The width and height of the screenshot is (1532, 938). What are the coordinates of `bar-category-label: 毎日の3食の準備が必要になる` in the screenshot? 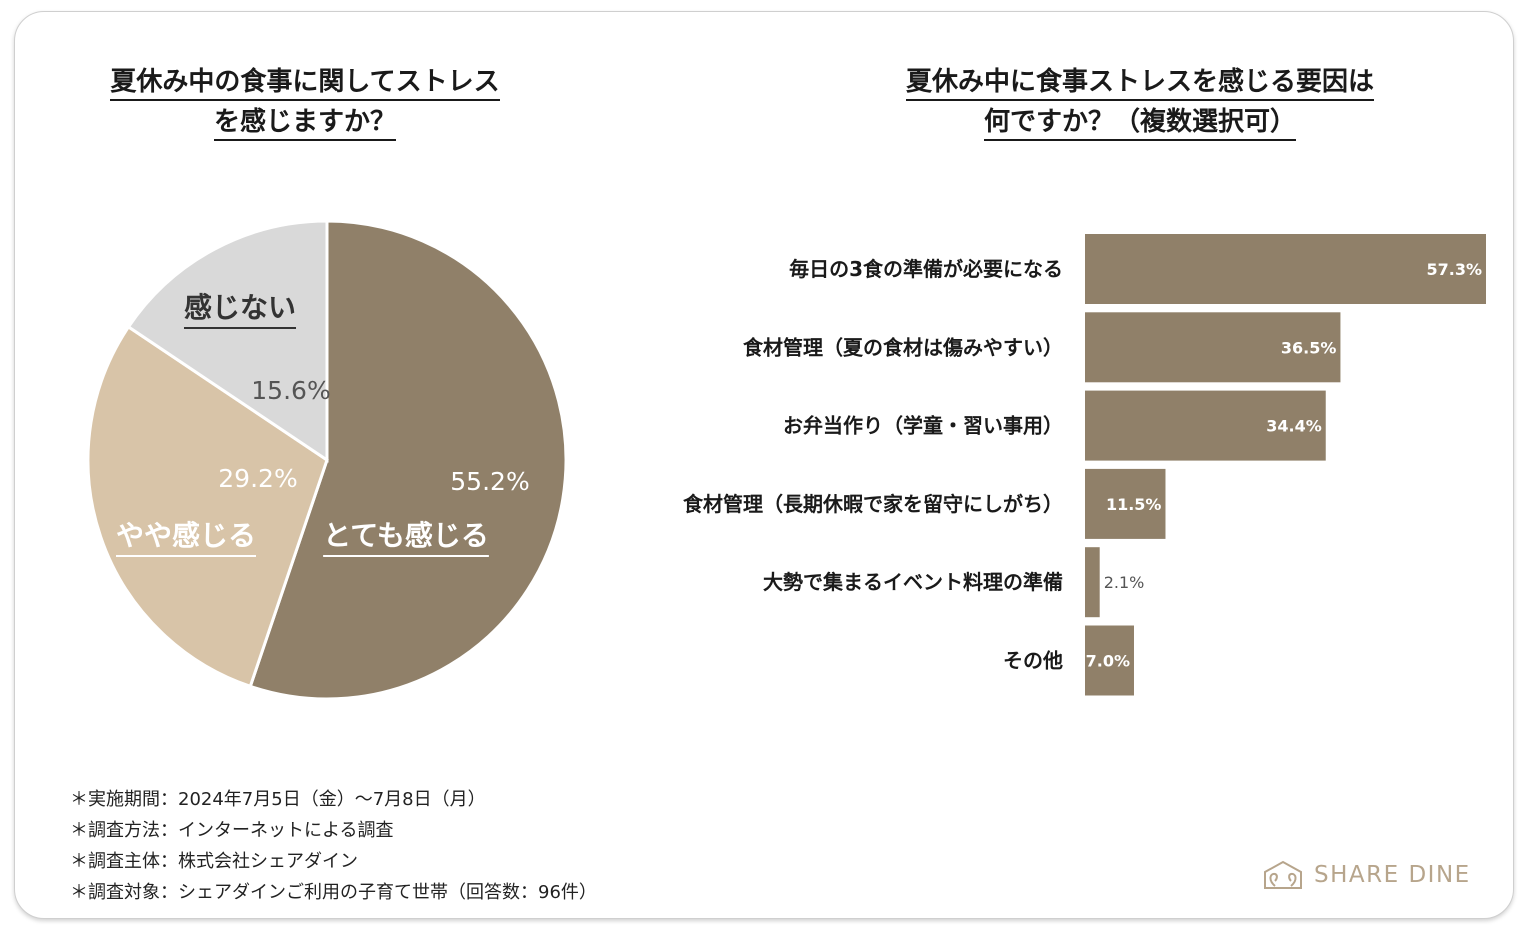 It's located at (926, 269).